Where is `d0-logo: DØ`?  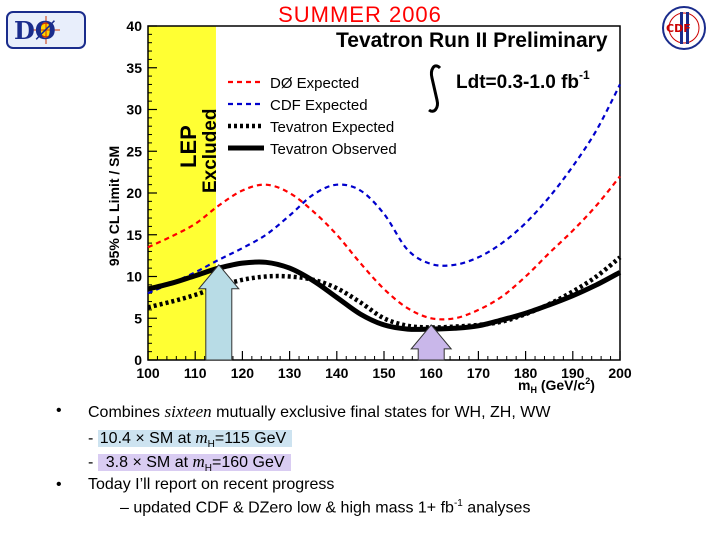 d0-logo: DØ is located at coordinates (46, 30).